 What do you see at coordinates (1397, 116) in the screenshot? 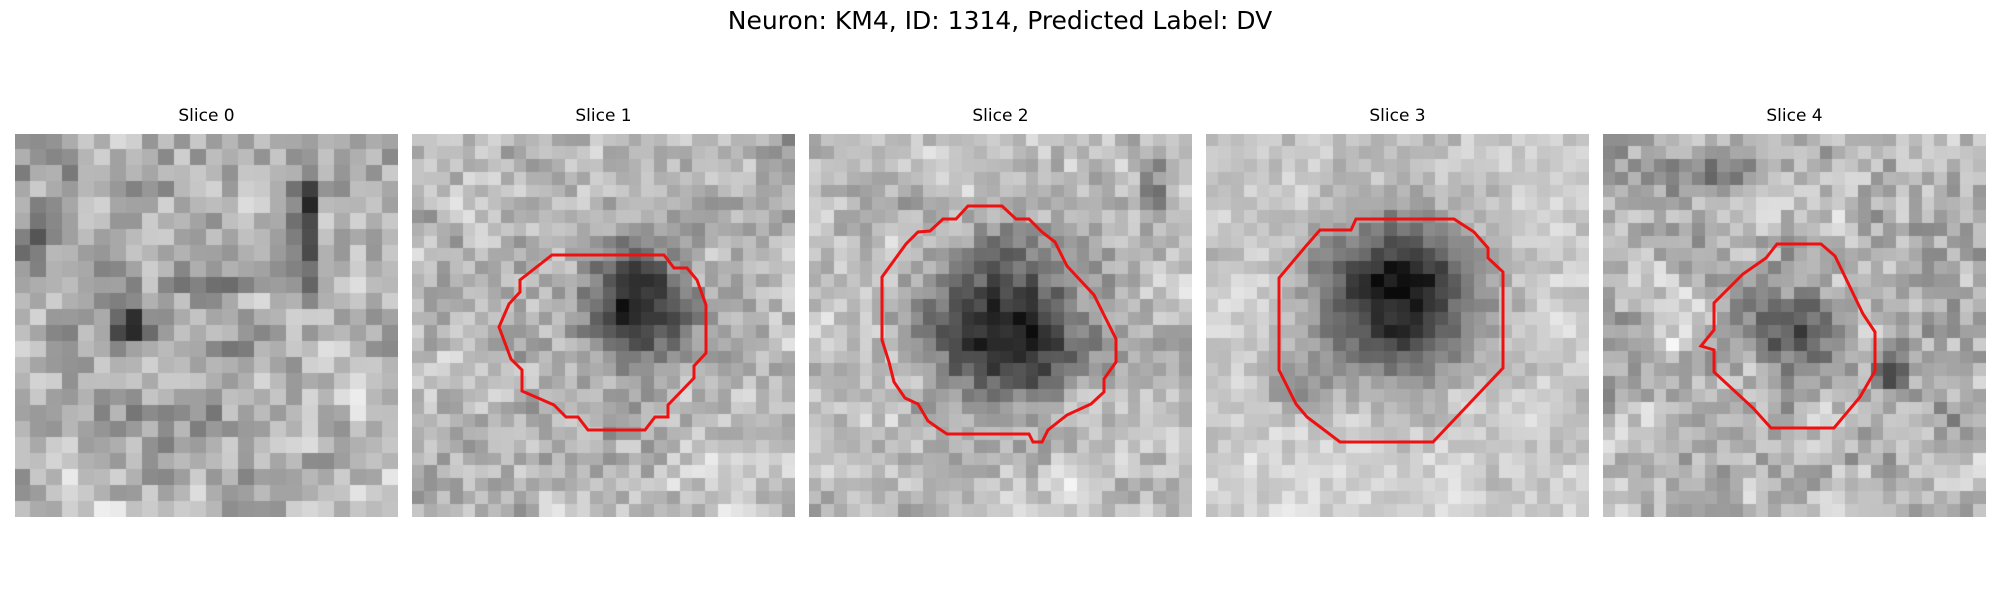
I see `slice-title: Slice 3` at bounding box center [1397, 116].